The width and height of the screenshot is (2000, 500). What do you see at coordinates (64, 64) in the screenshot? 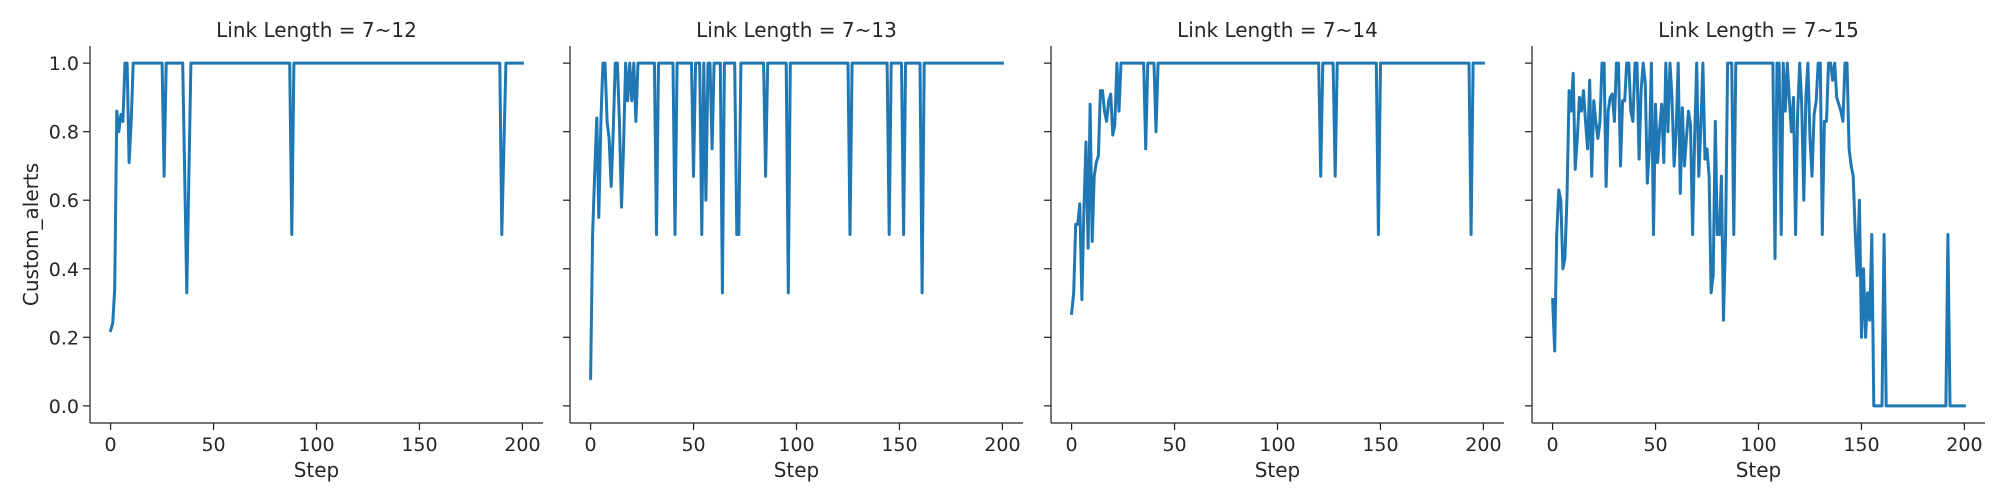
I see `y-tick-label: 1.0` at bounding box center [64, 64].